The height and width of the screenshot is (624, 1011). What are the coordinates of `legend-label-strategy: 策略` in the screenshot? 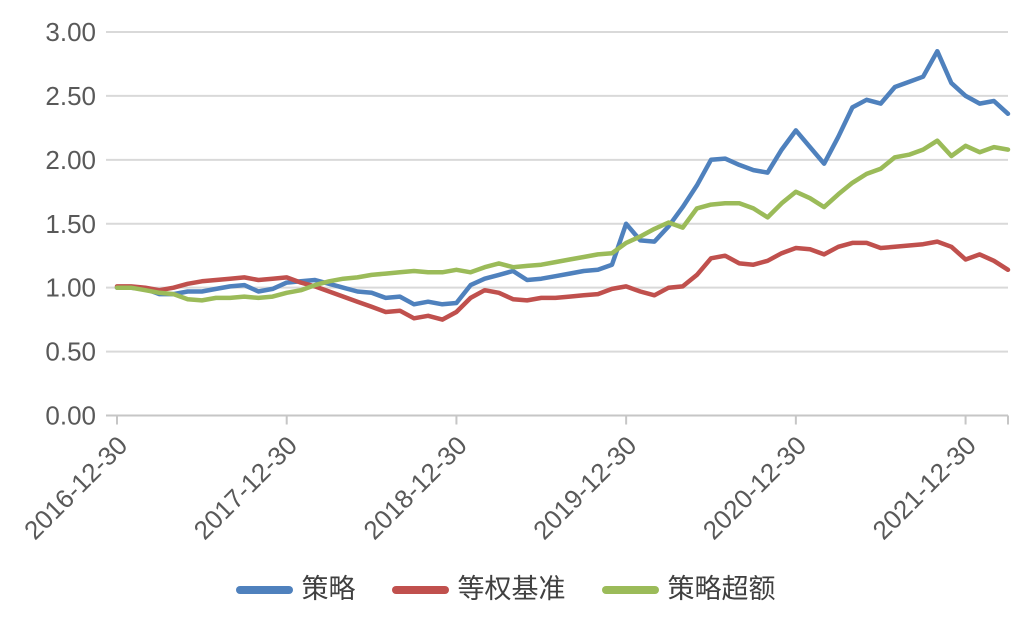 It's located at (328, 589).